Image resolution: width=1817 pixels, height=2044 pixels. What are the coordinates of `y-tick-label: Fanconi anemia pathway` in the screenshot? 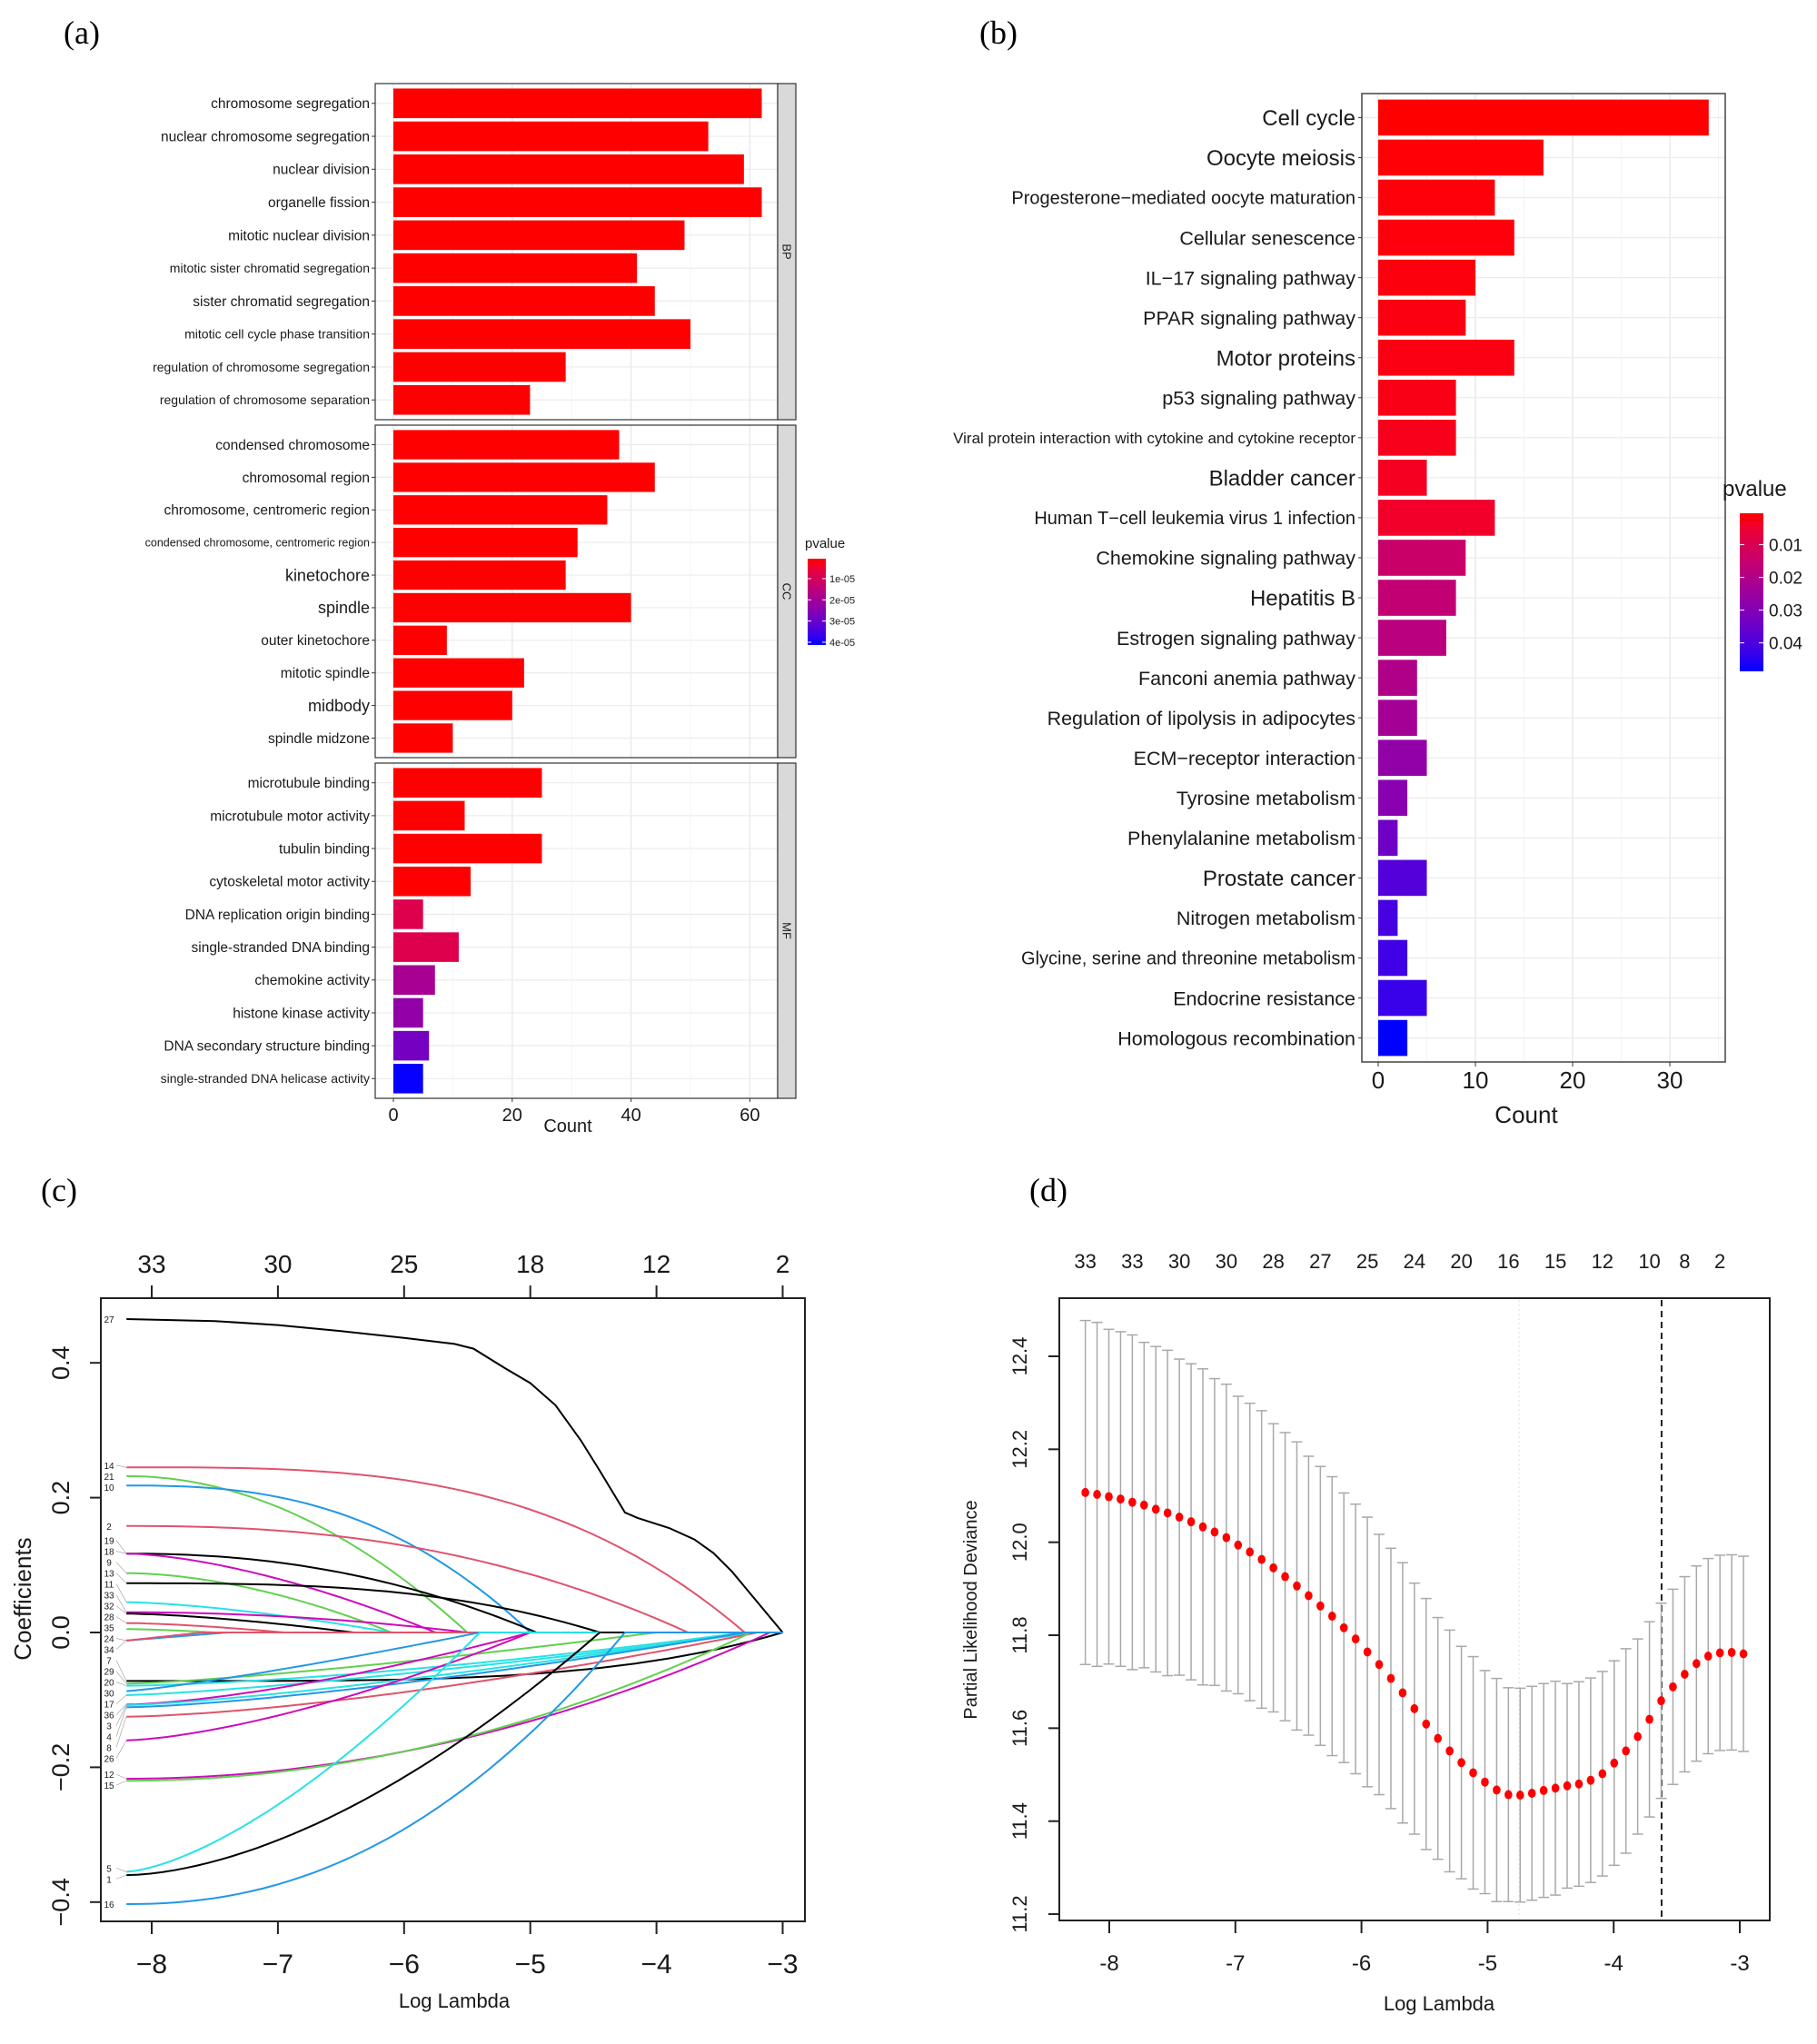 It's located at (1246, 679).